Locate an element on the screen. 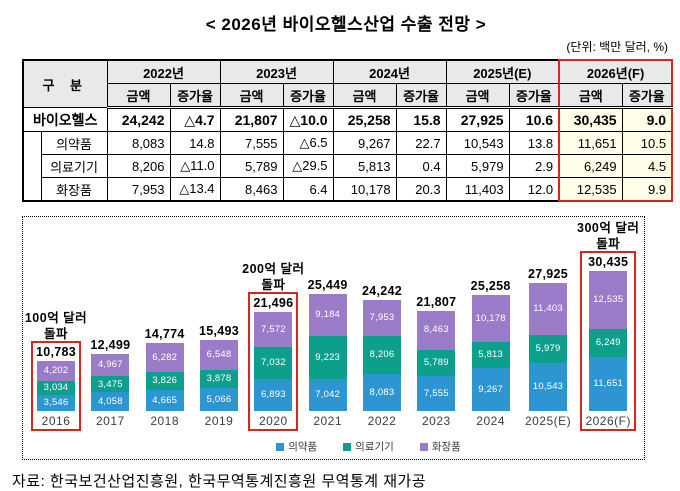 Image resolution: width=680 pixels, height=491 pixels. milestone-annotation: 200억 달러 돌파 is located at coordinates (273, 276).